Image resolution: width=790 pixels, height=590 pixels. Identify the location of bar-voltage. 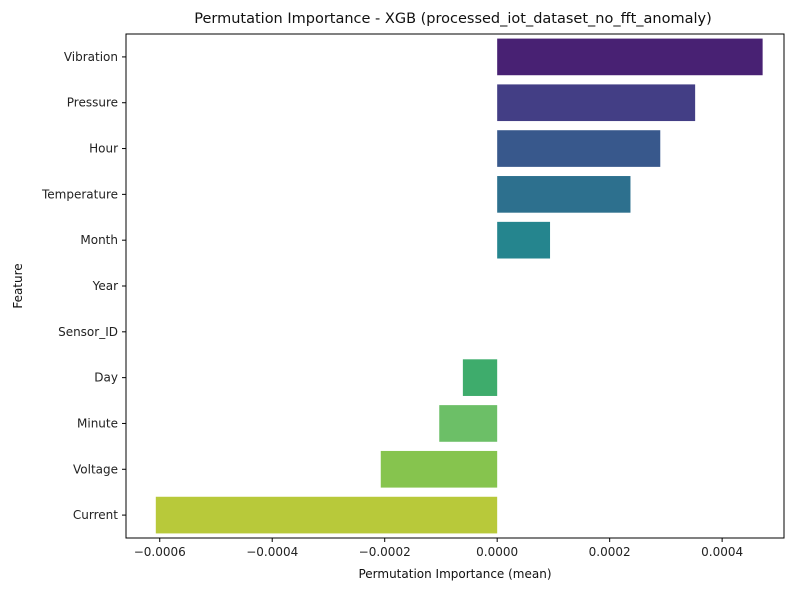
(439, 469).